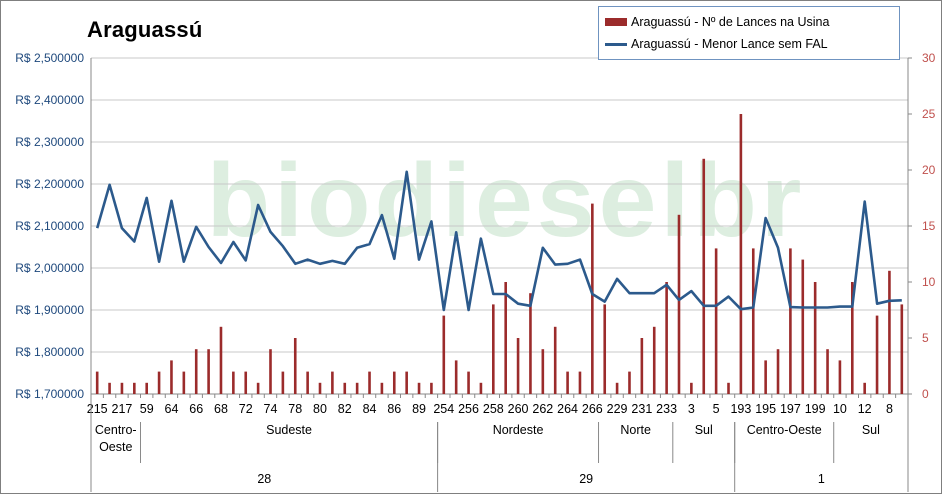 The width and height of the screenshot is (942, 494). What do you see at coordinates (929, 282) in the screenshot?
I see `y-right-tick-label: 10` at bounding box center [929, 282].